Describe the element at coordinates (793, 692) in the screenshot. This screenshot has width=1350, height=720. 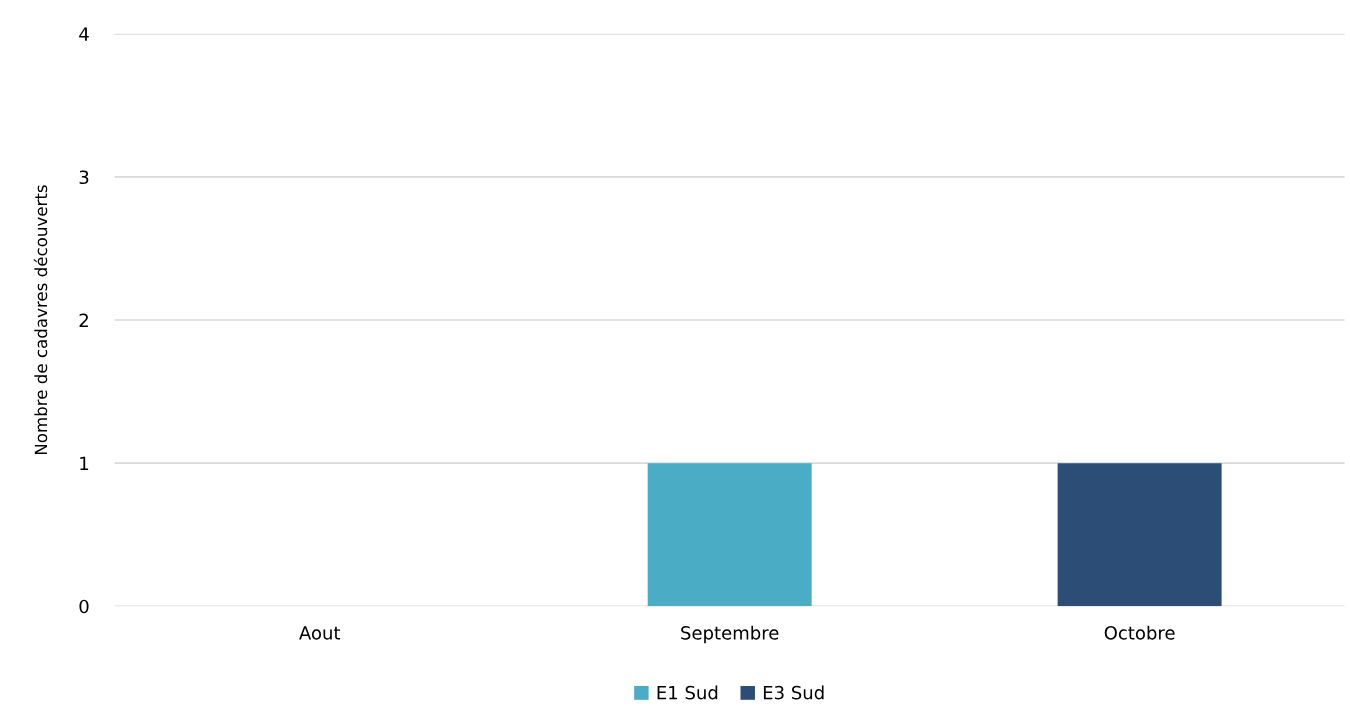
I see `legend-label: E3 Sud` at that location.